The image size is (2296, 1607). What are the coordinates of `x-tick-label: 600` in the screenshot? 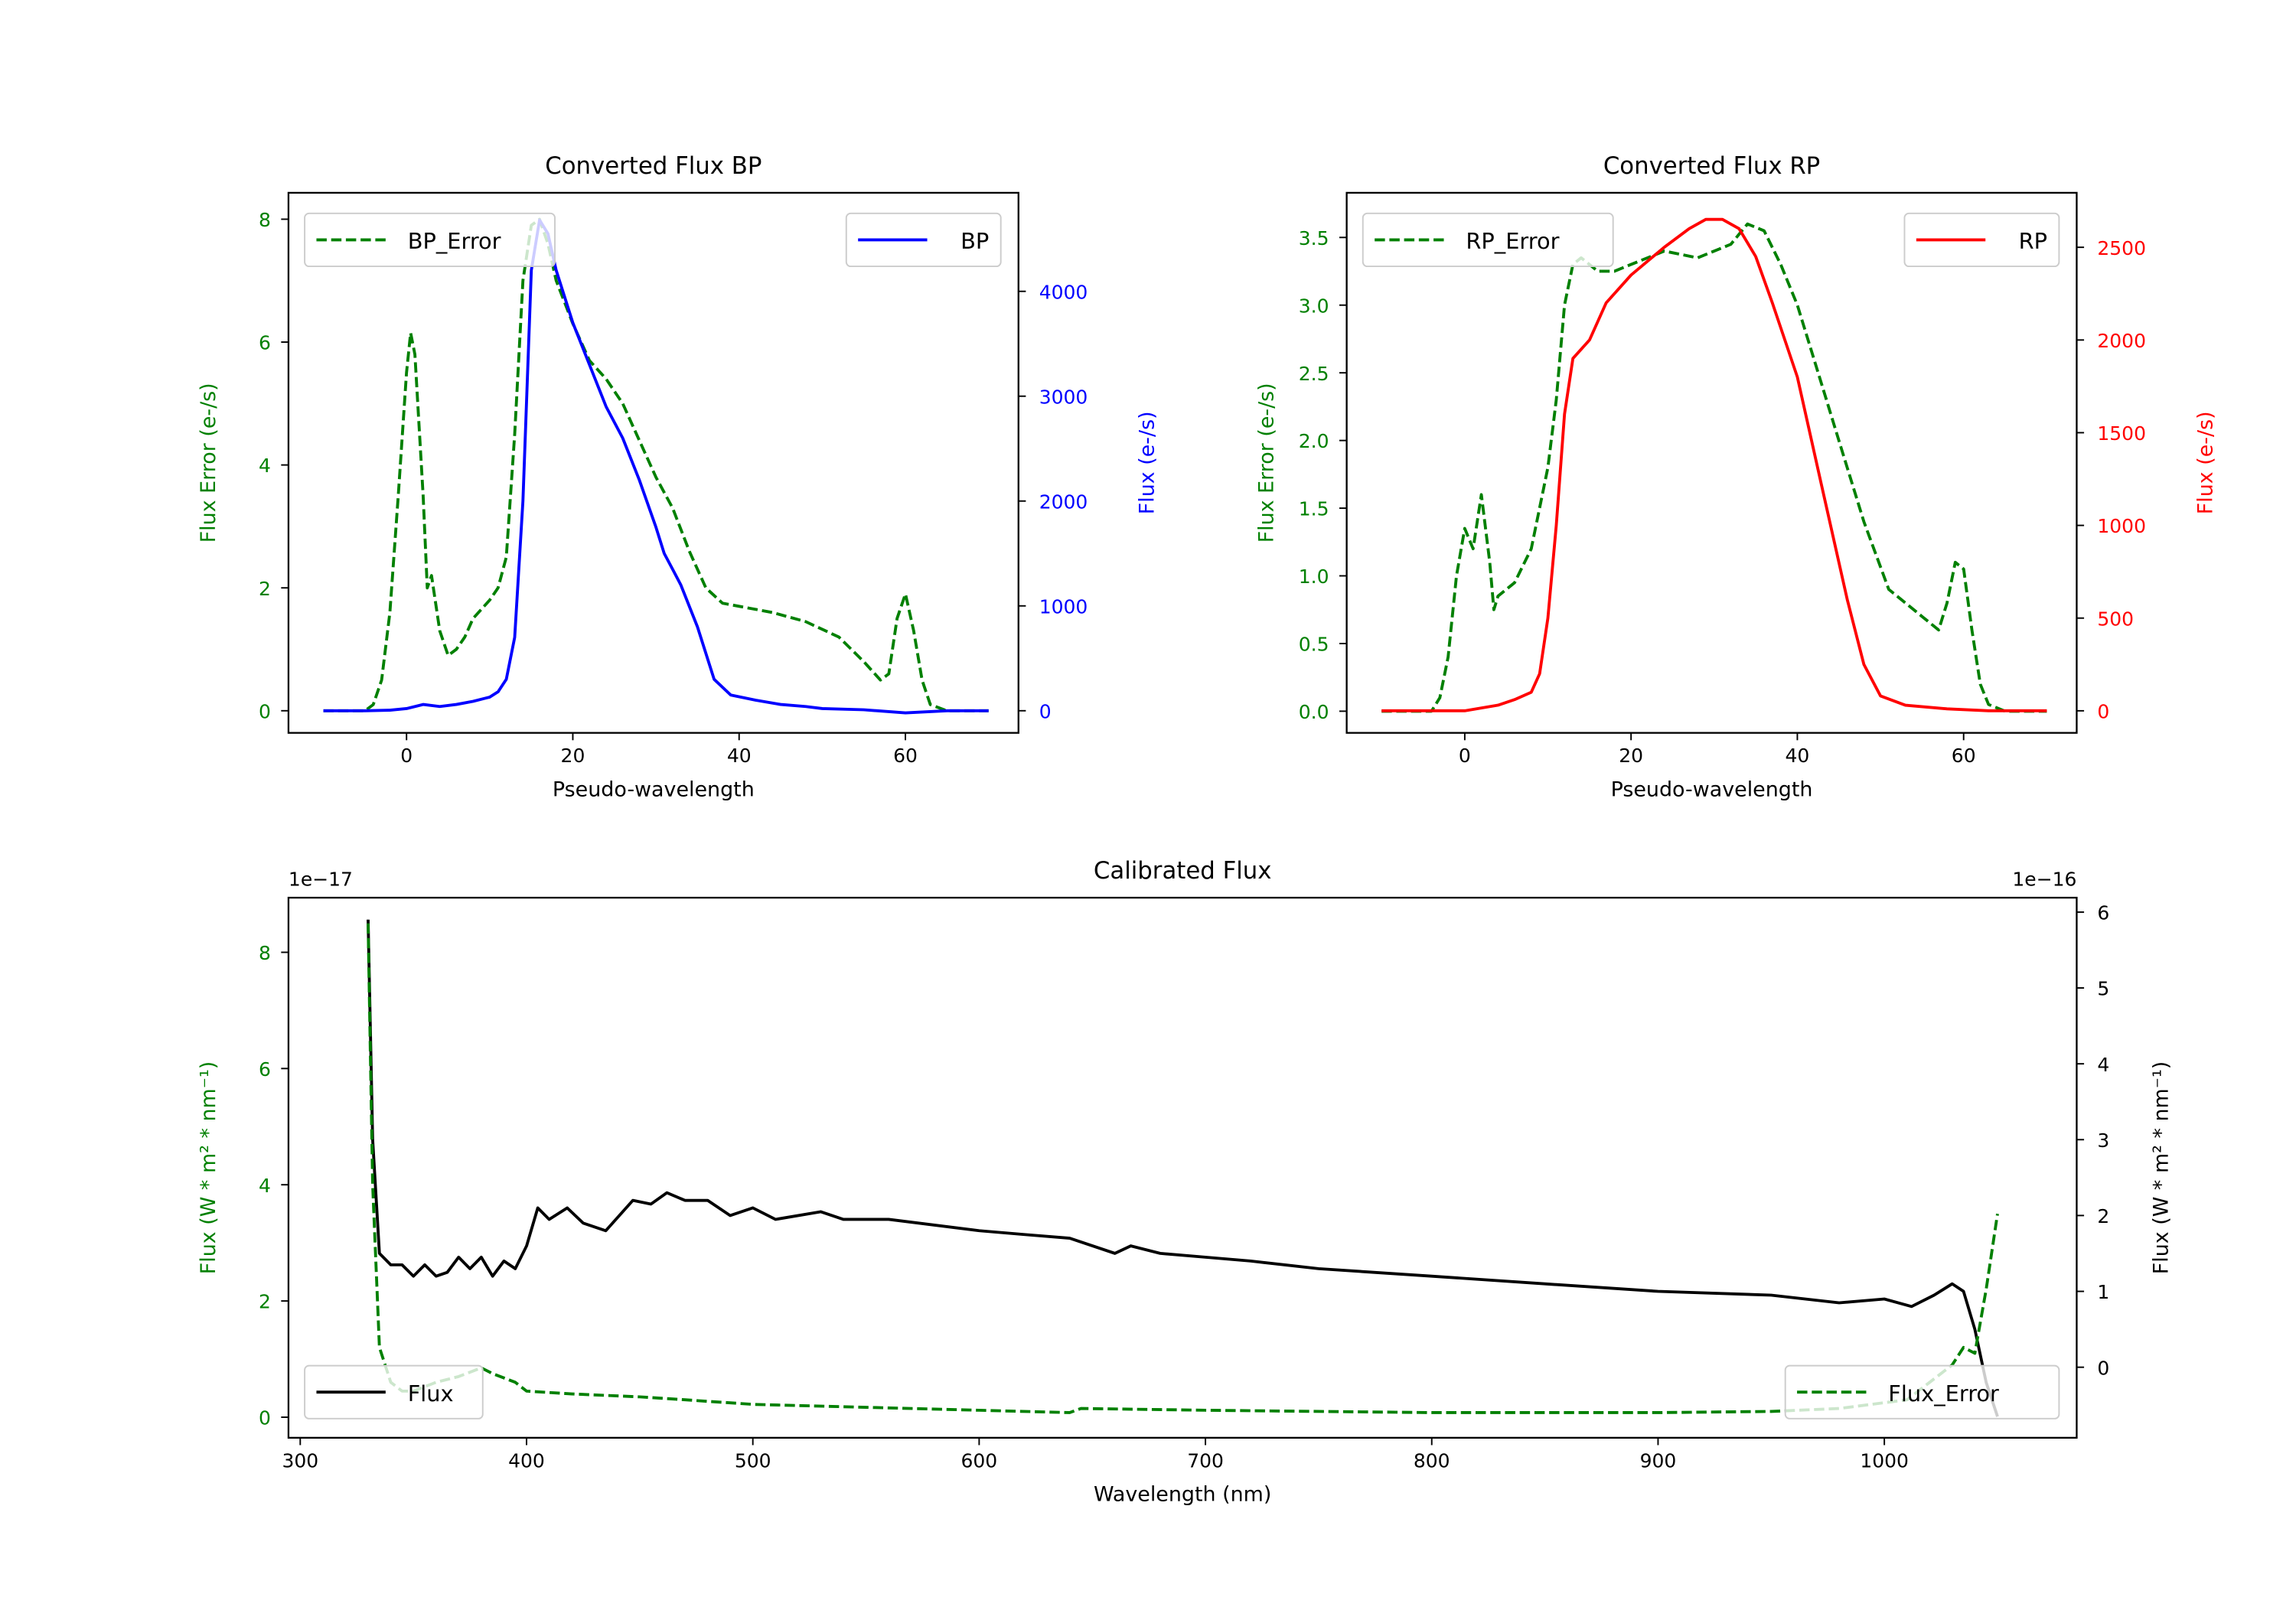 It's located at (979, 1460).